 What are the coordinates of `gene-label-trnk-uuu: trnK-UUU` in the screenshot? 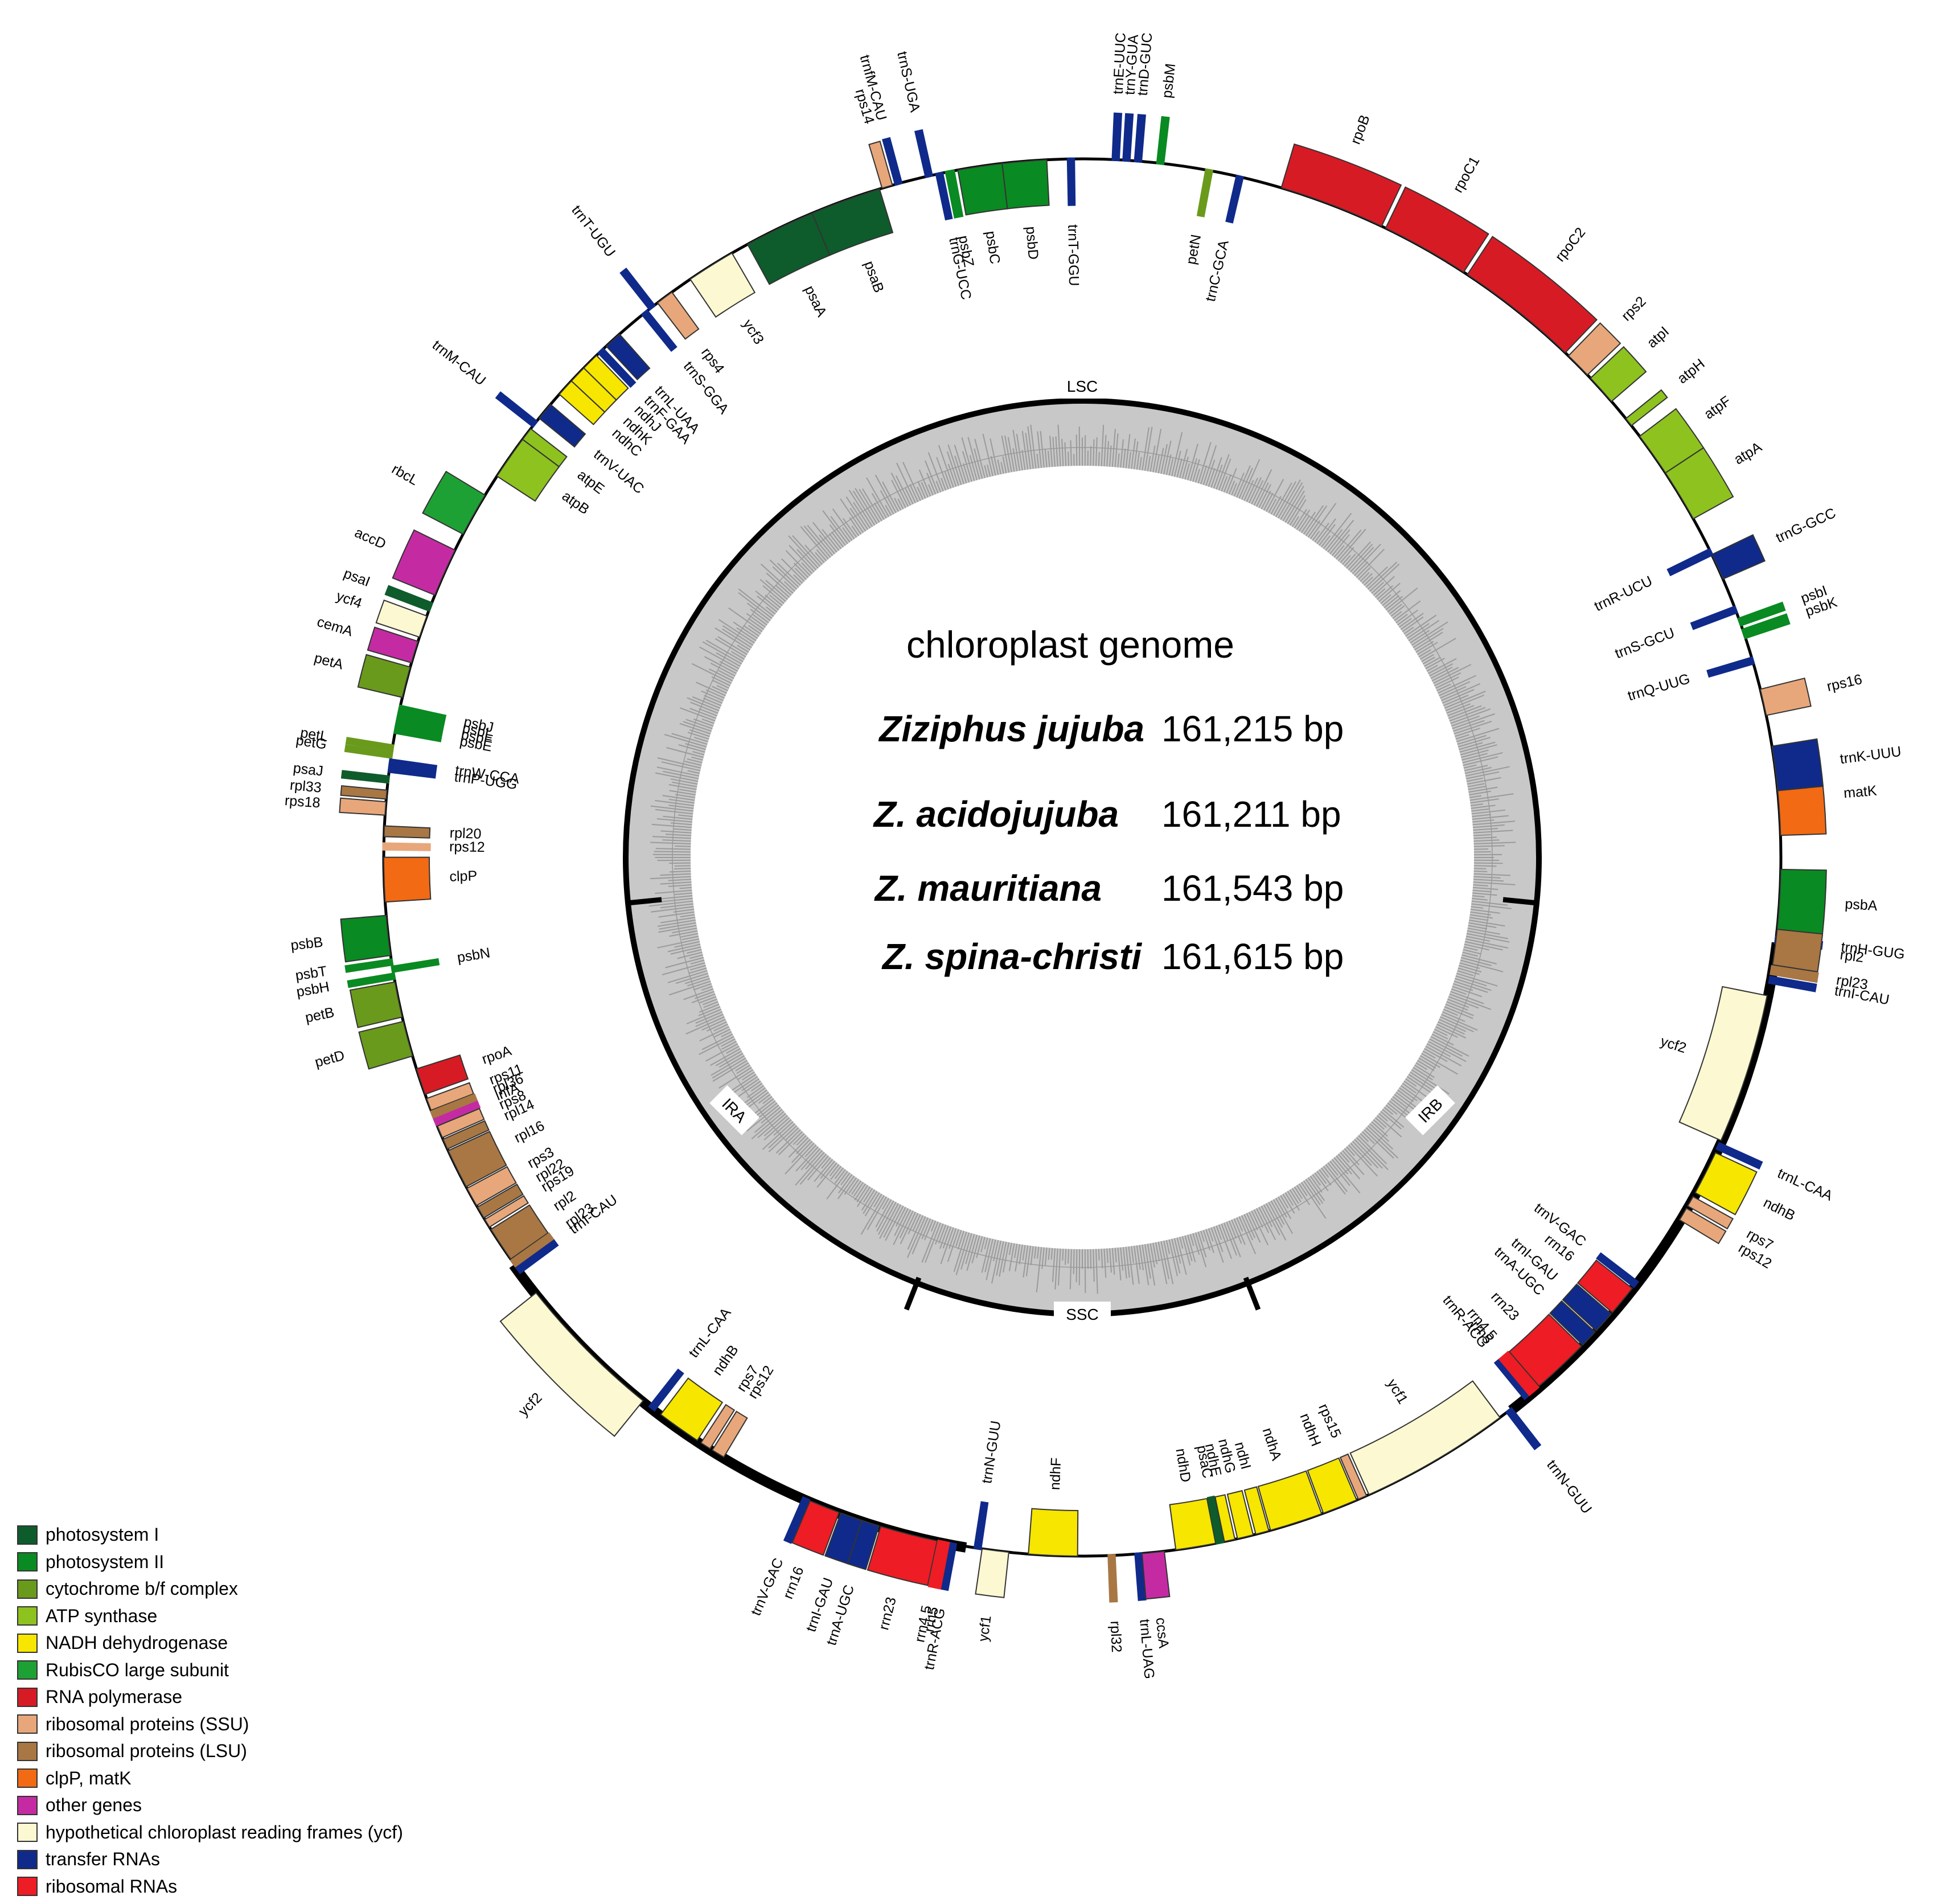 It's located at (1871, 756).